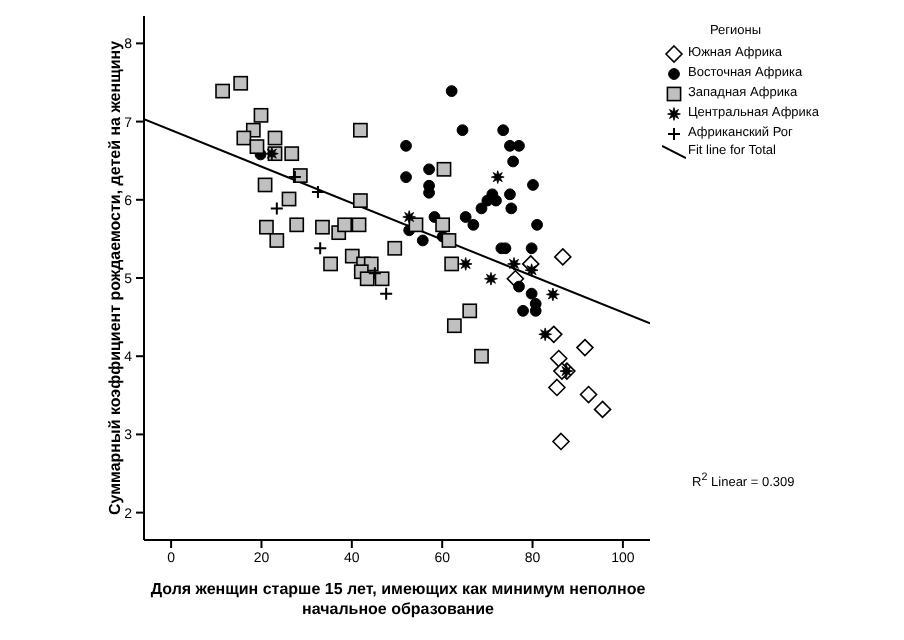  Describe the element at coordinates (115, 278) in the screenshot. I see `y-axis-title: Суммарный коэффициент рождаемости, детей на женщину` at that location.